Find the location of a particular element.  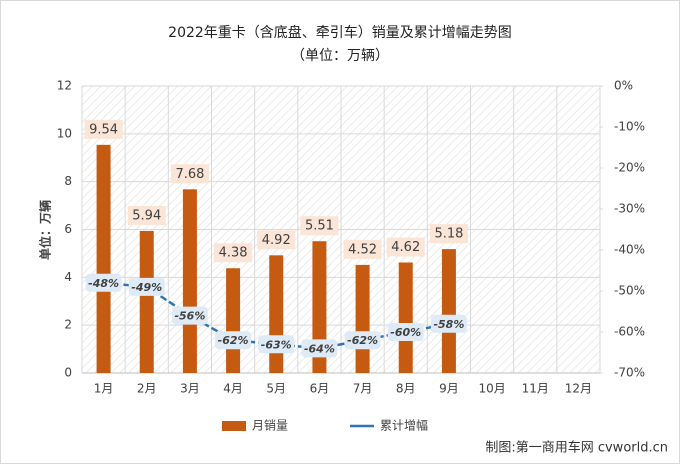

line-label: -56% is located at coordinates (189, 316).